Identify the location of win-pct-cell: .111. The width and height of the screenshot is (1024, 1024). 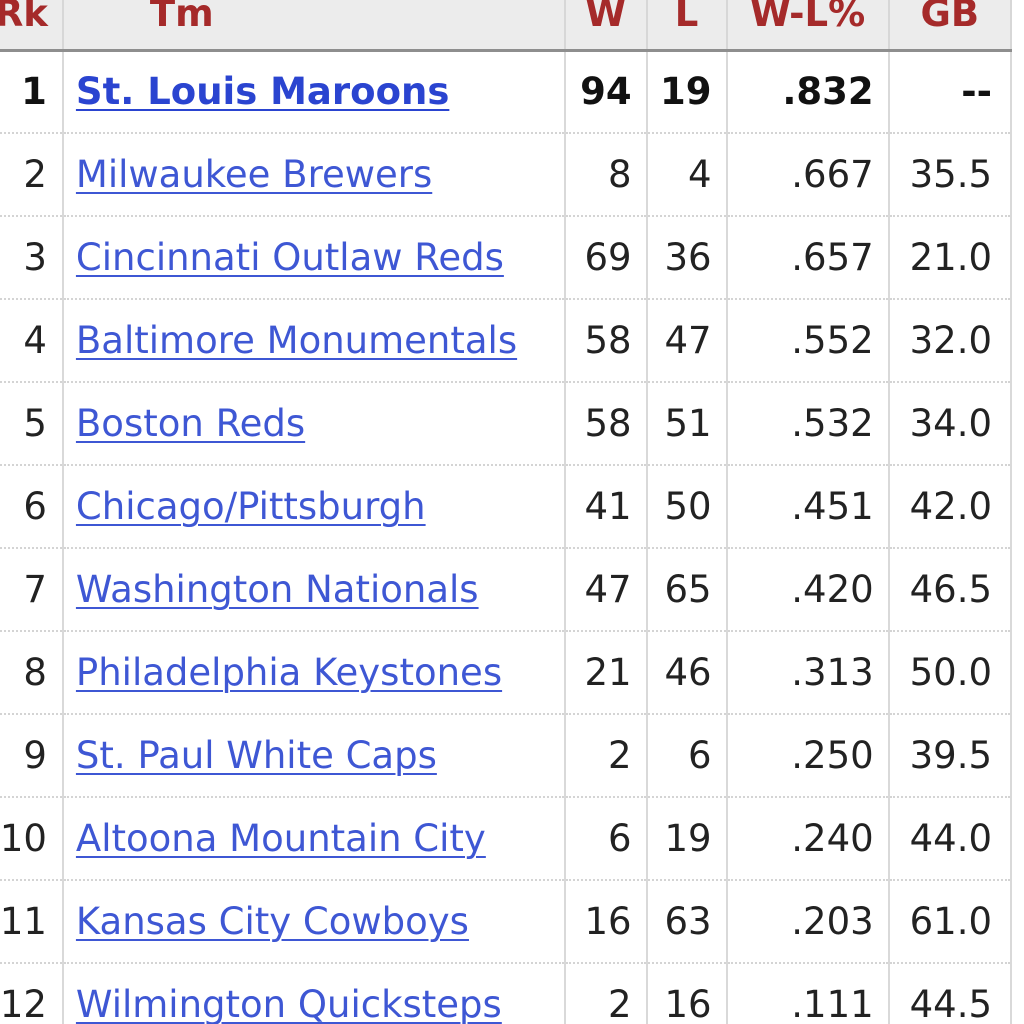
(808, 993).